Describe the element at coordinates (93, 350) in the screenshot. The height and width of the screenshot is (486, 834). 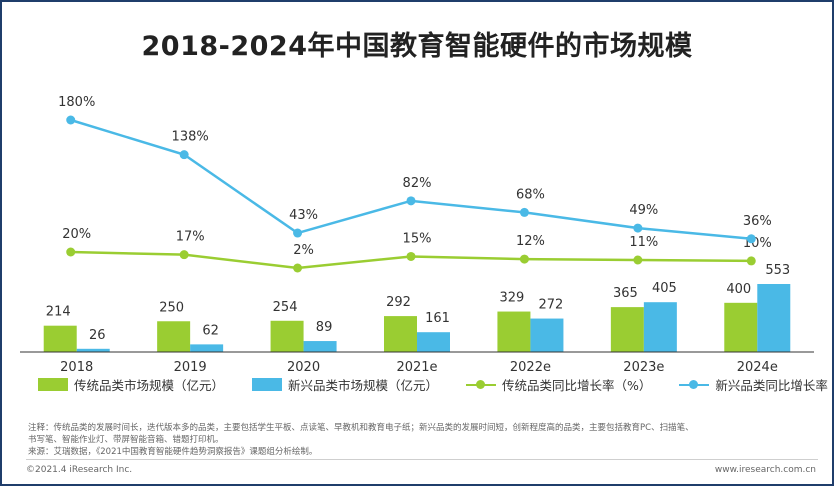
I see `bar-emerging-2018` at that location.